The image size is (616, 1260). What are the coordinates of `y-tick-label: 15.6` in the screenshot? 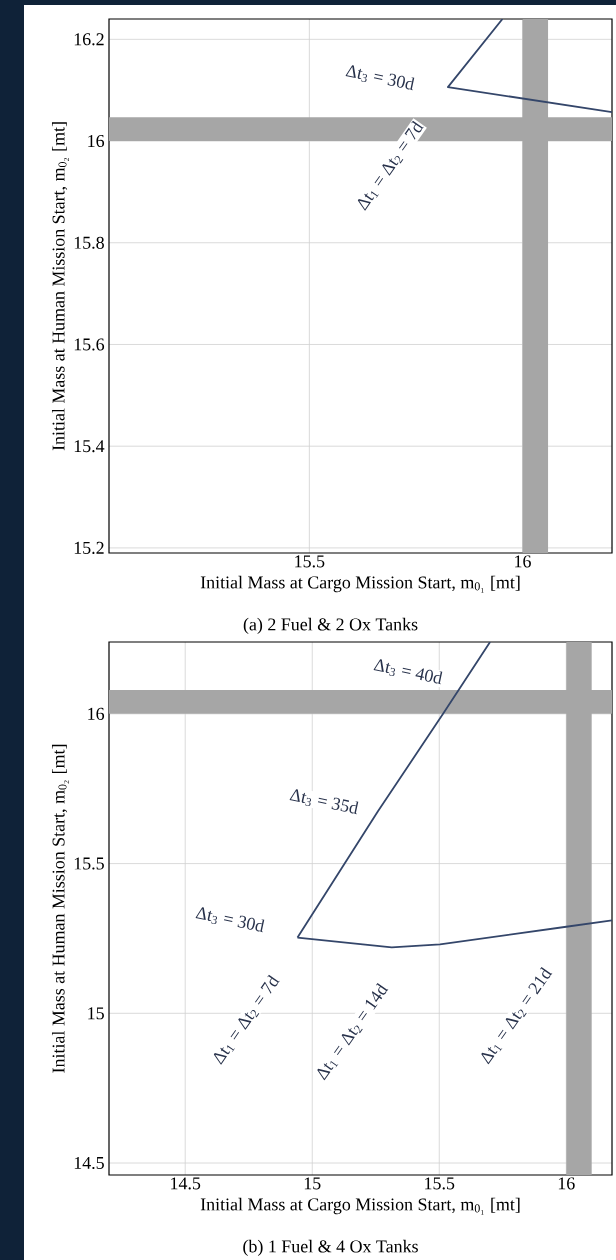 It's located at (89, 344).